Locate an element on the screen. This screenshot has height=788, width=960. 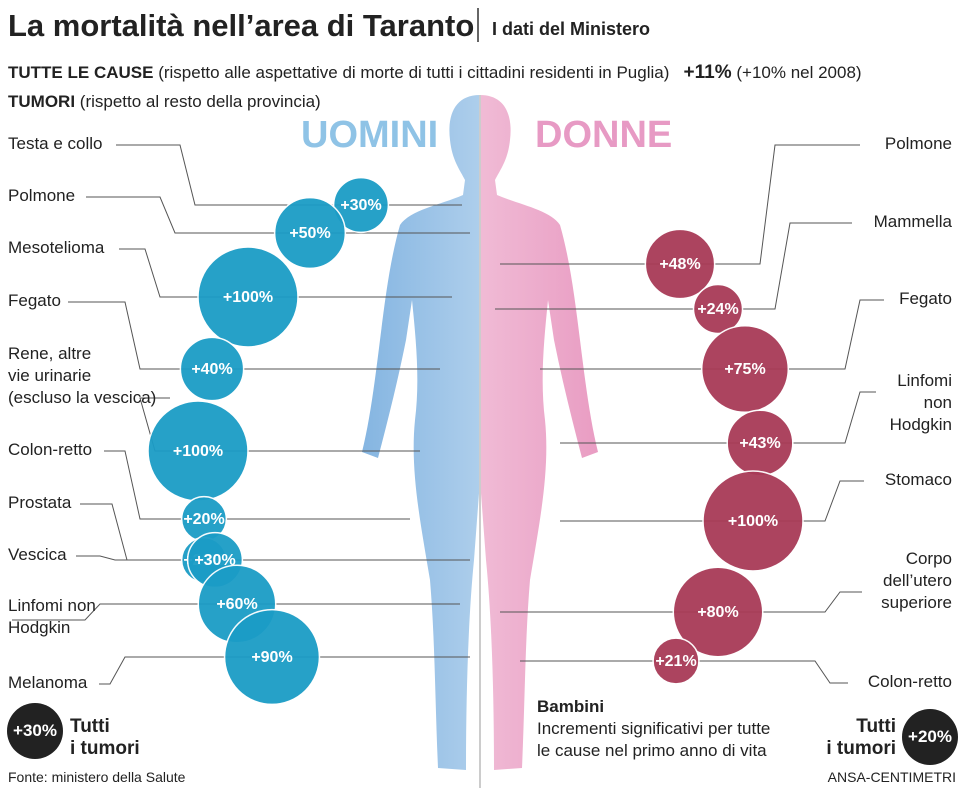
value-label: +60% is located at coordinates (236, 604).